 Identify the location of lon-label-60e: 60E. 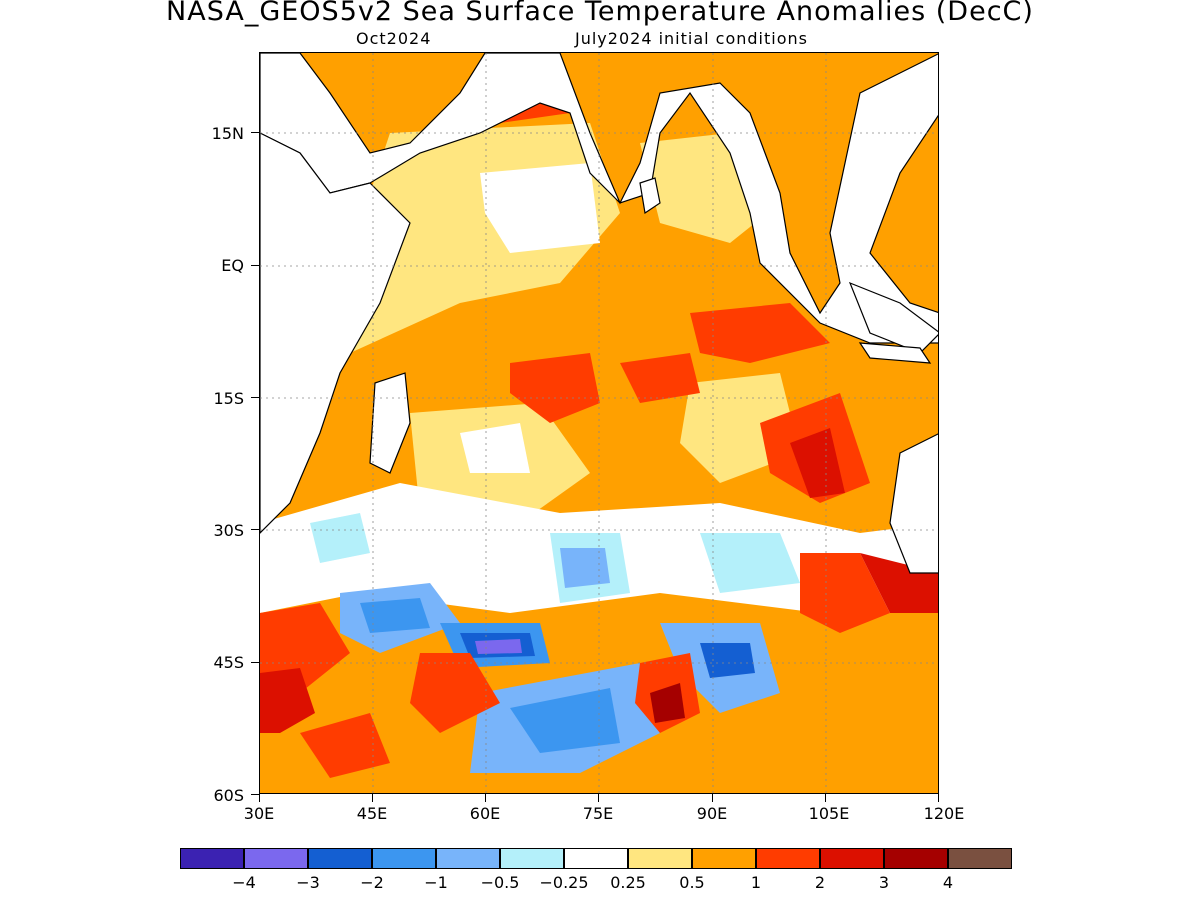
(485, 813).